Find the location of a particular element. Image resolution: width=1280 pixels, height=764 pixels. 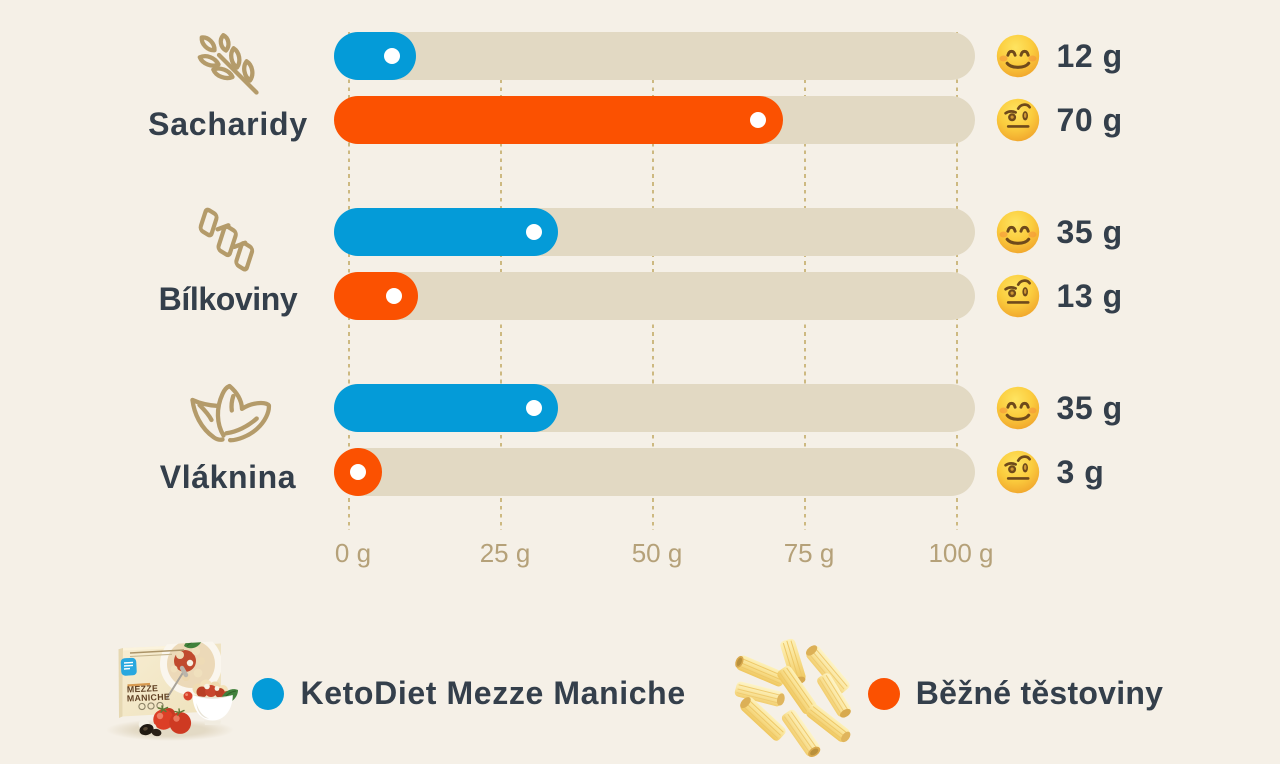

svg-text: MEZZE is located at coordinates (143, 688).